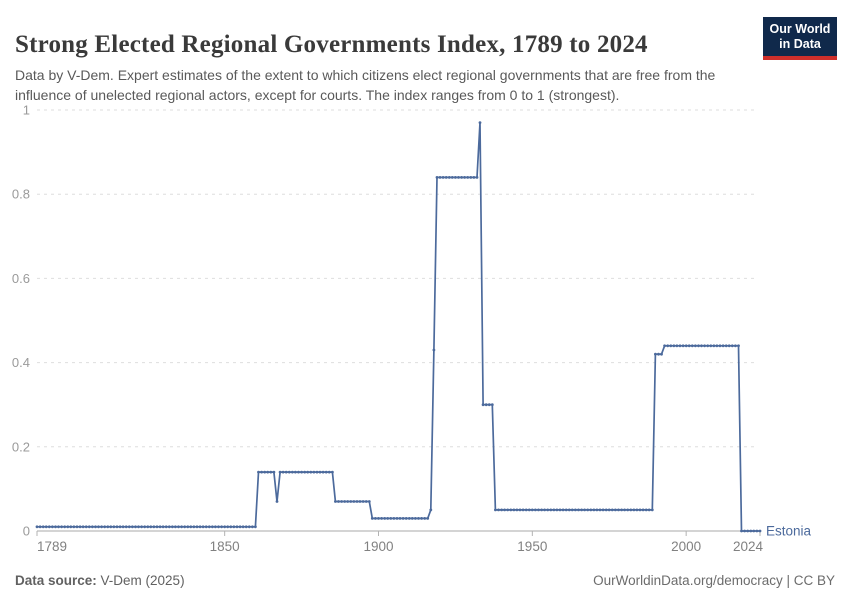 The width and height of the screenshot is (850, 600). What do you see at coordinates (225, 546) in the screenshot?
I see `x-axis-tick-label: 1850` at bounding box center [225, 546].